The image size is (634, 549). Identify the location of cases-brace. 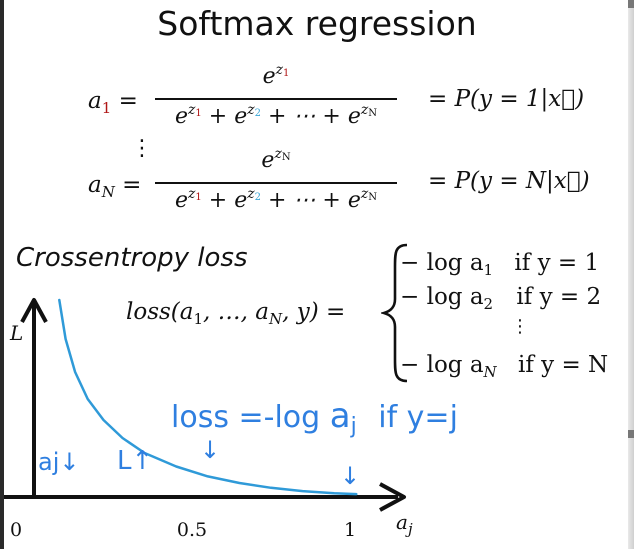
(394, 313).